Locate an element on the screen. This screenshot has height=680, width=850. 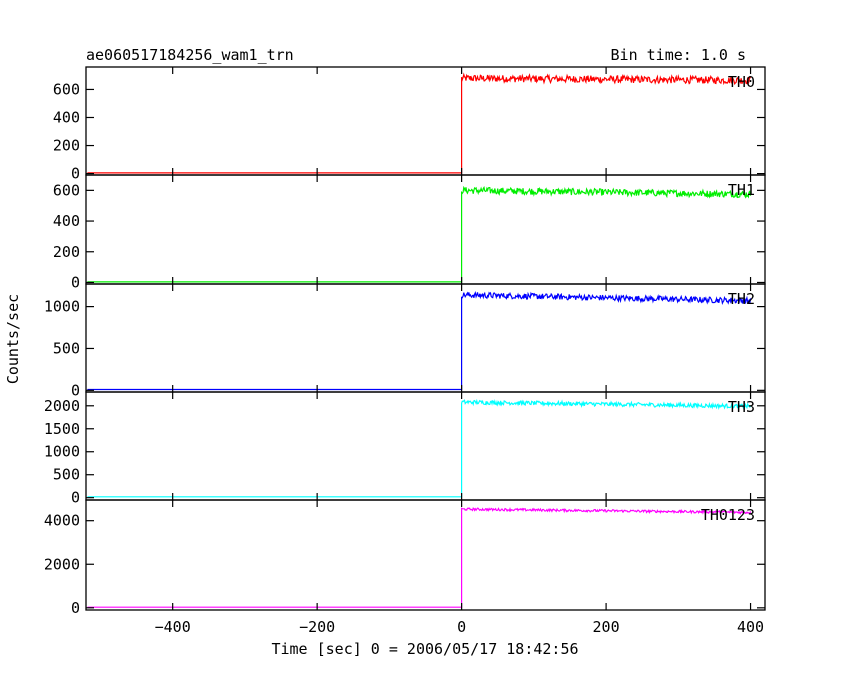
x-tick-label: −400 is located at coordinates (173, 627).